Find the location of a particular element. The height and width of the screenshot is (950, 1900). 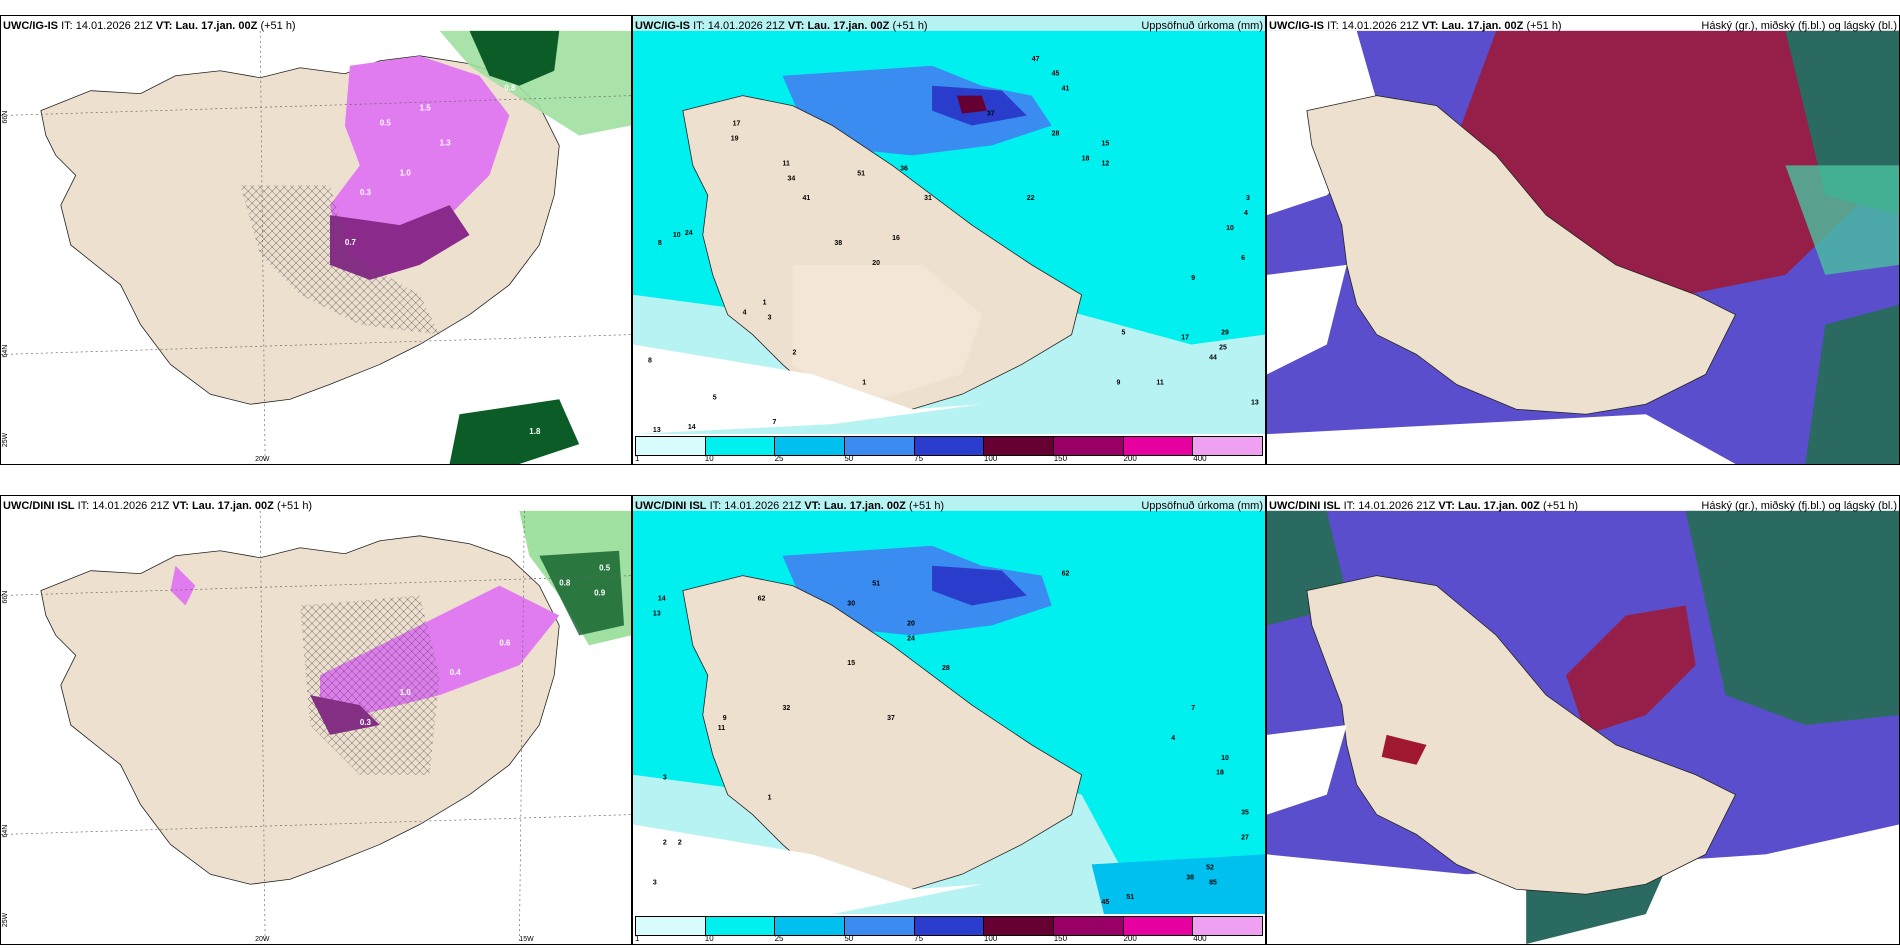

precip-value: 52 is located at coordinates (1210, 867).